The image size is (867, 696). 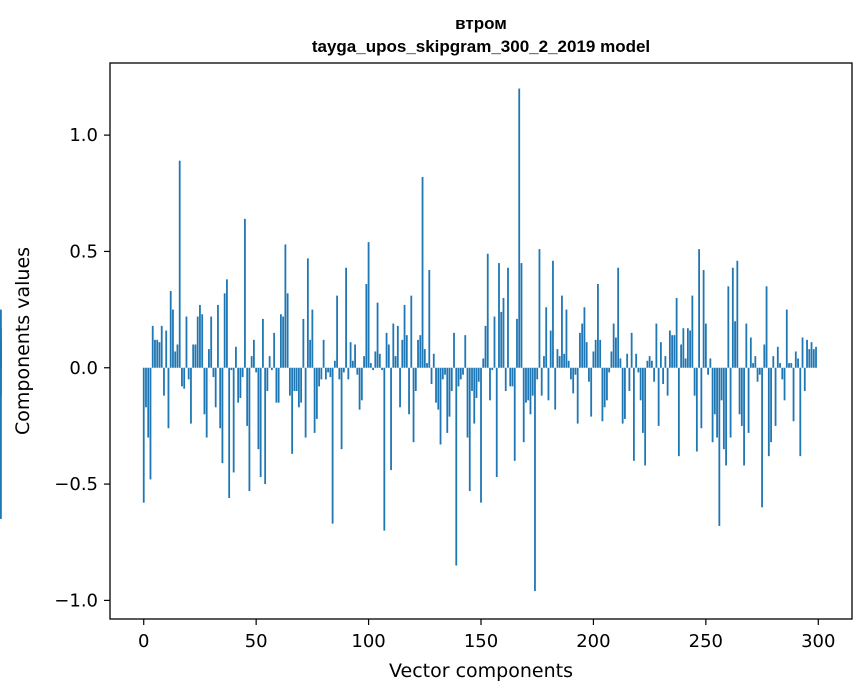 What do you see at coordinates (23, 341) in the screenshot?
I see `y-axis-label: Components values` at bounding box center [23, 341].